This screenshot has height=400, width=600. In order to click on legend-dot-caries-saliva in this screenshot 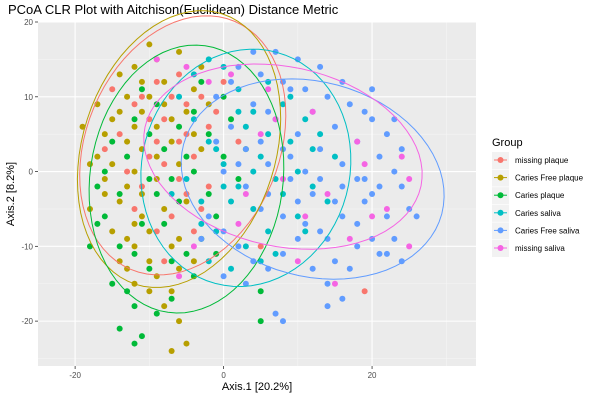, I will do `click(500, 212)`.